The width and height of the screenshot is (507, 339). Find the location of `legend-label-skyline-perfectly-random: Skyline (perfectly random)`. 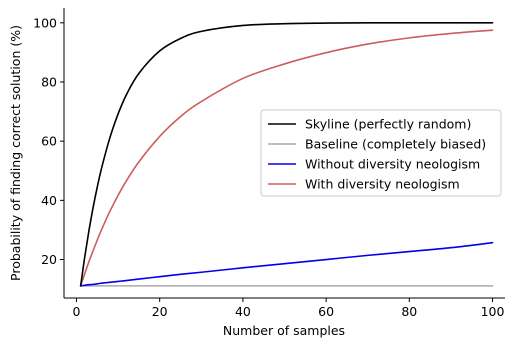

legend-label-skyline-perfectly-random: Skyline (perfectly random) is located at coordinates (388, 124).